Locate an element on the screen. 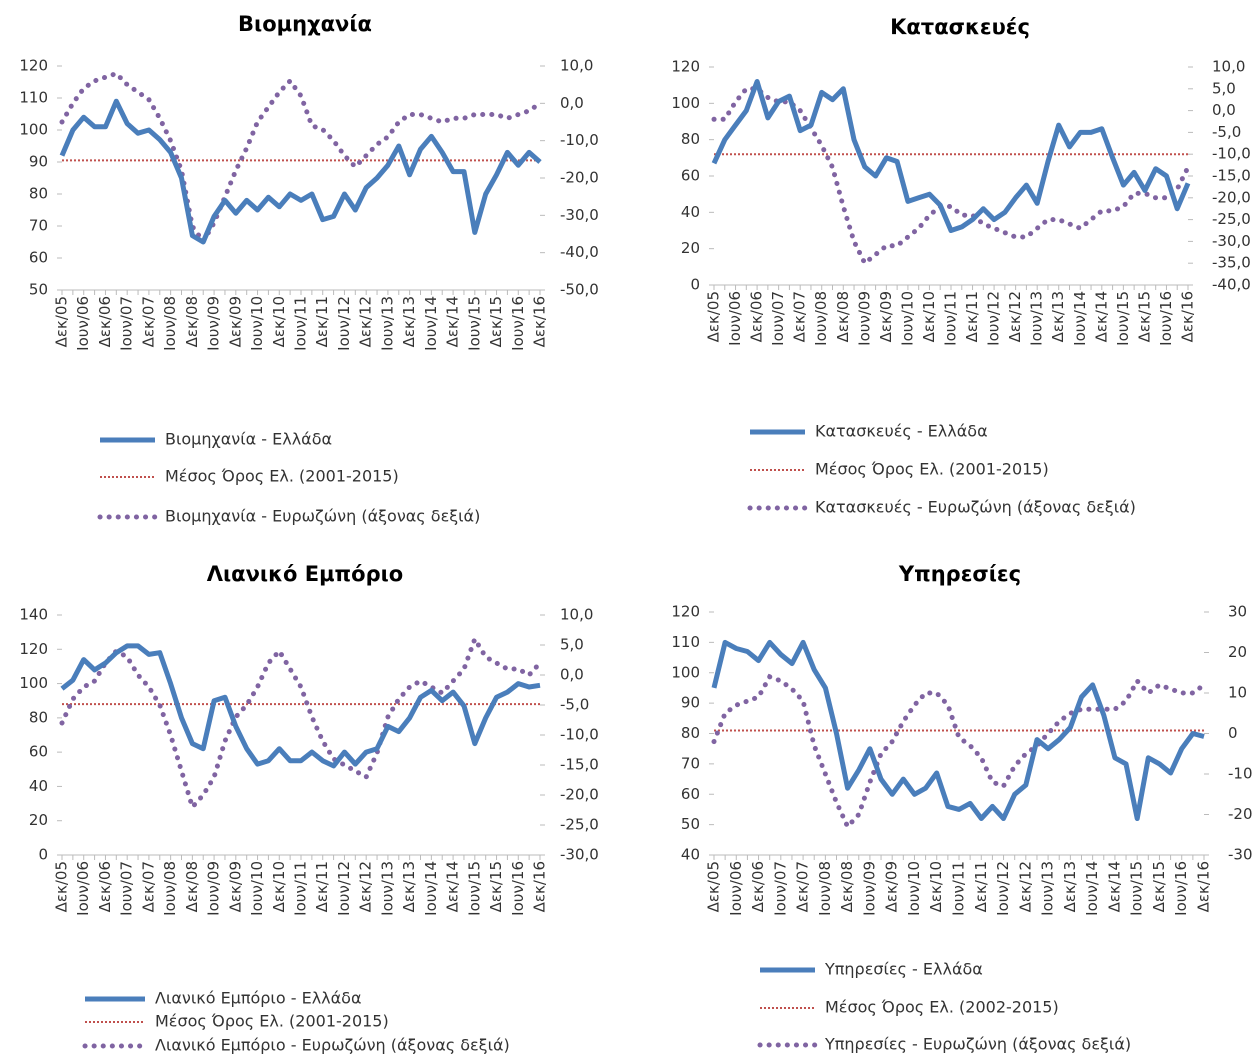  y2-tick-label: 5,0 is located at coordinates (572, 645).